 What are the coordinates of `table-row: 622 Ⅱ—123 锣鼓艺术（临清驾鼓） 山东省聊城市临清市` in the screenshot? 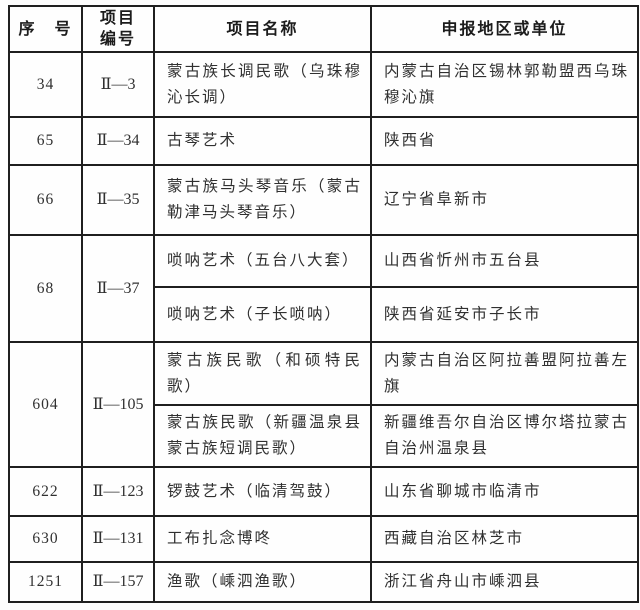 It's located at (323, 491).